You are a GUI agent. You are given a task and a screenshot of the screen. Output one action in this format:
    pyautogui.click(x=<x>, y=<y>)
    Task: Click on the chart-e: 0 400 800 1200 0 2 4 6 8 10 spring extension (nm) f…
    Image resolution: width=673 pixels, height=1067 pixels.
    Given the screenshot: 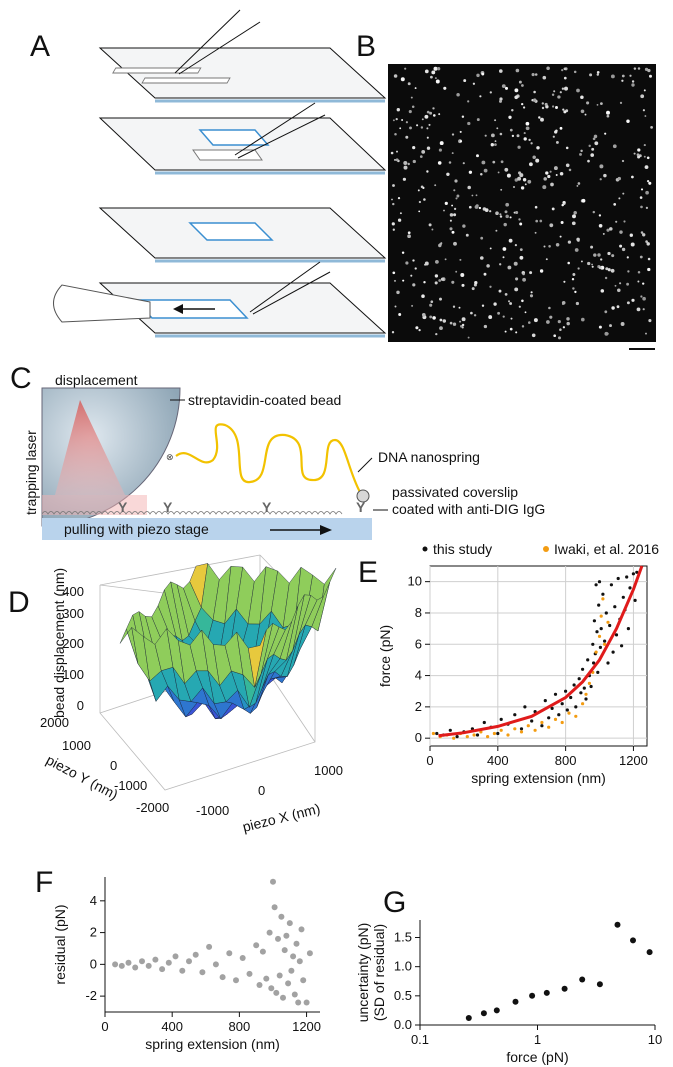 What is the action you would take?
    pyautogui.click(x=518, y=663)
    